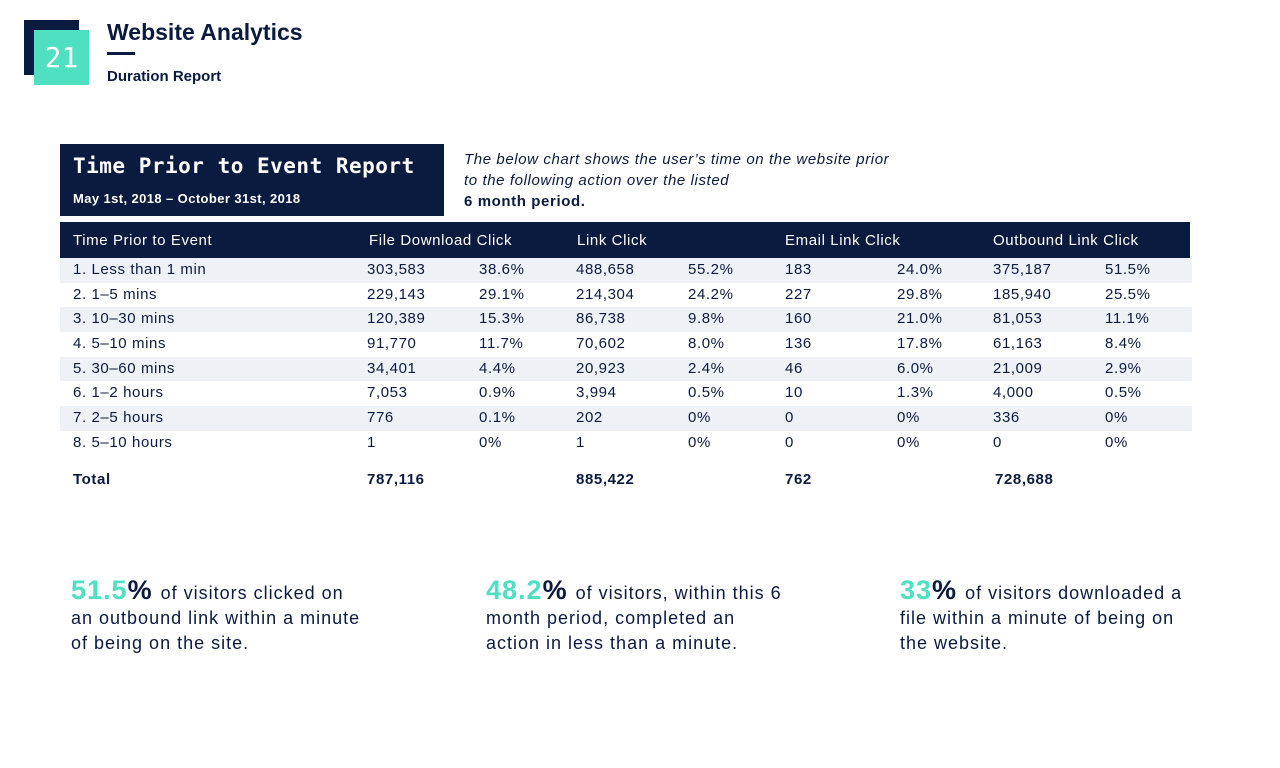 This screenshot has width=1280, height=768. What do you see at coordinates (626, 443) in the screenshot?
I see `table-row: 8. 5–10 hours 1 0% 1 0% 0 0% 0 0%` at bounding box center [626, 443].